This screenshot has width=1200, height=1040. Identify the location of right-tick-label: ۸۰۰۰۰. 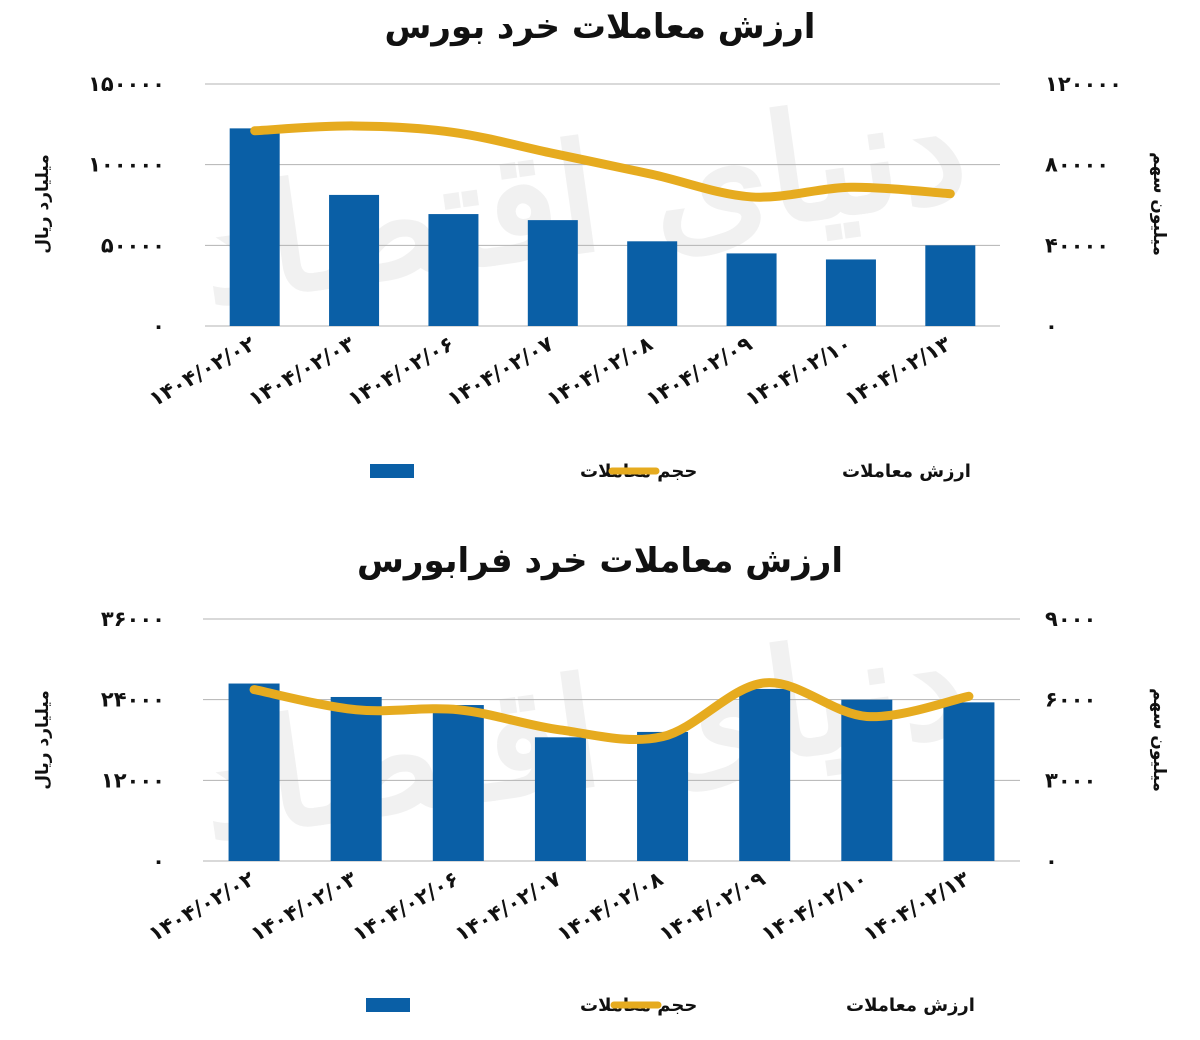
(1077, 165).